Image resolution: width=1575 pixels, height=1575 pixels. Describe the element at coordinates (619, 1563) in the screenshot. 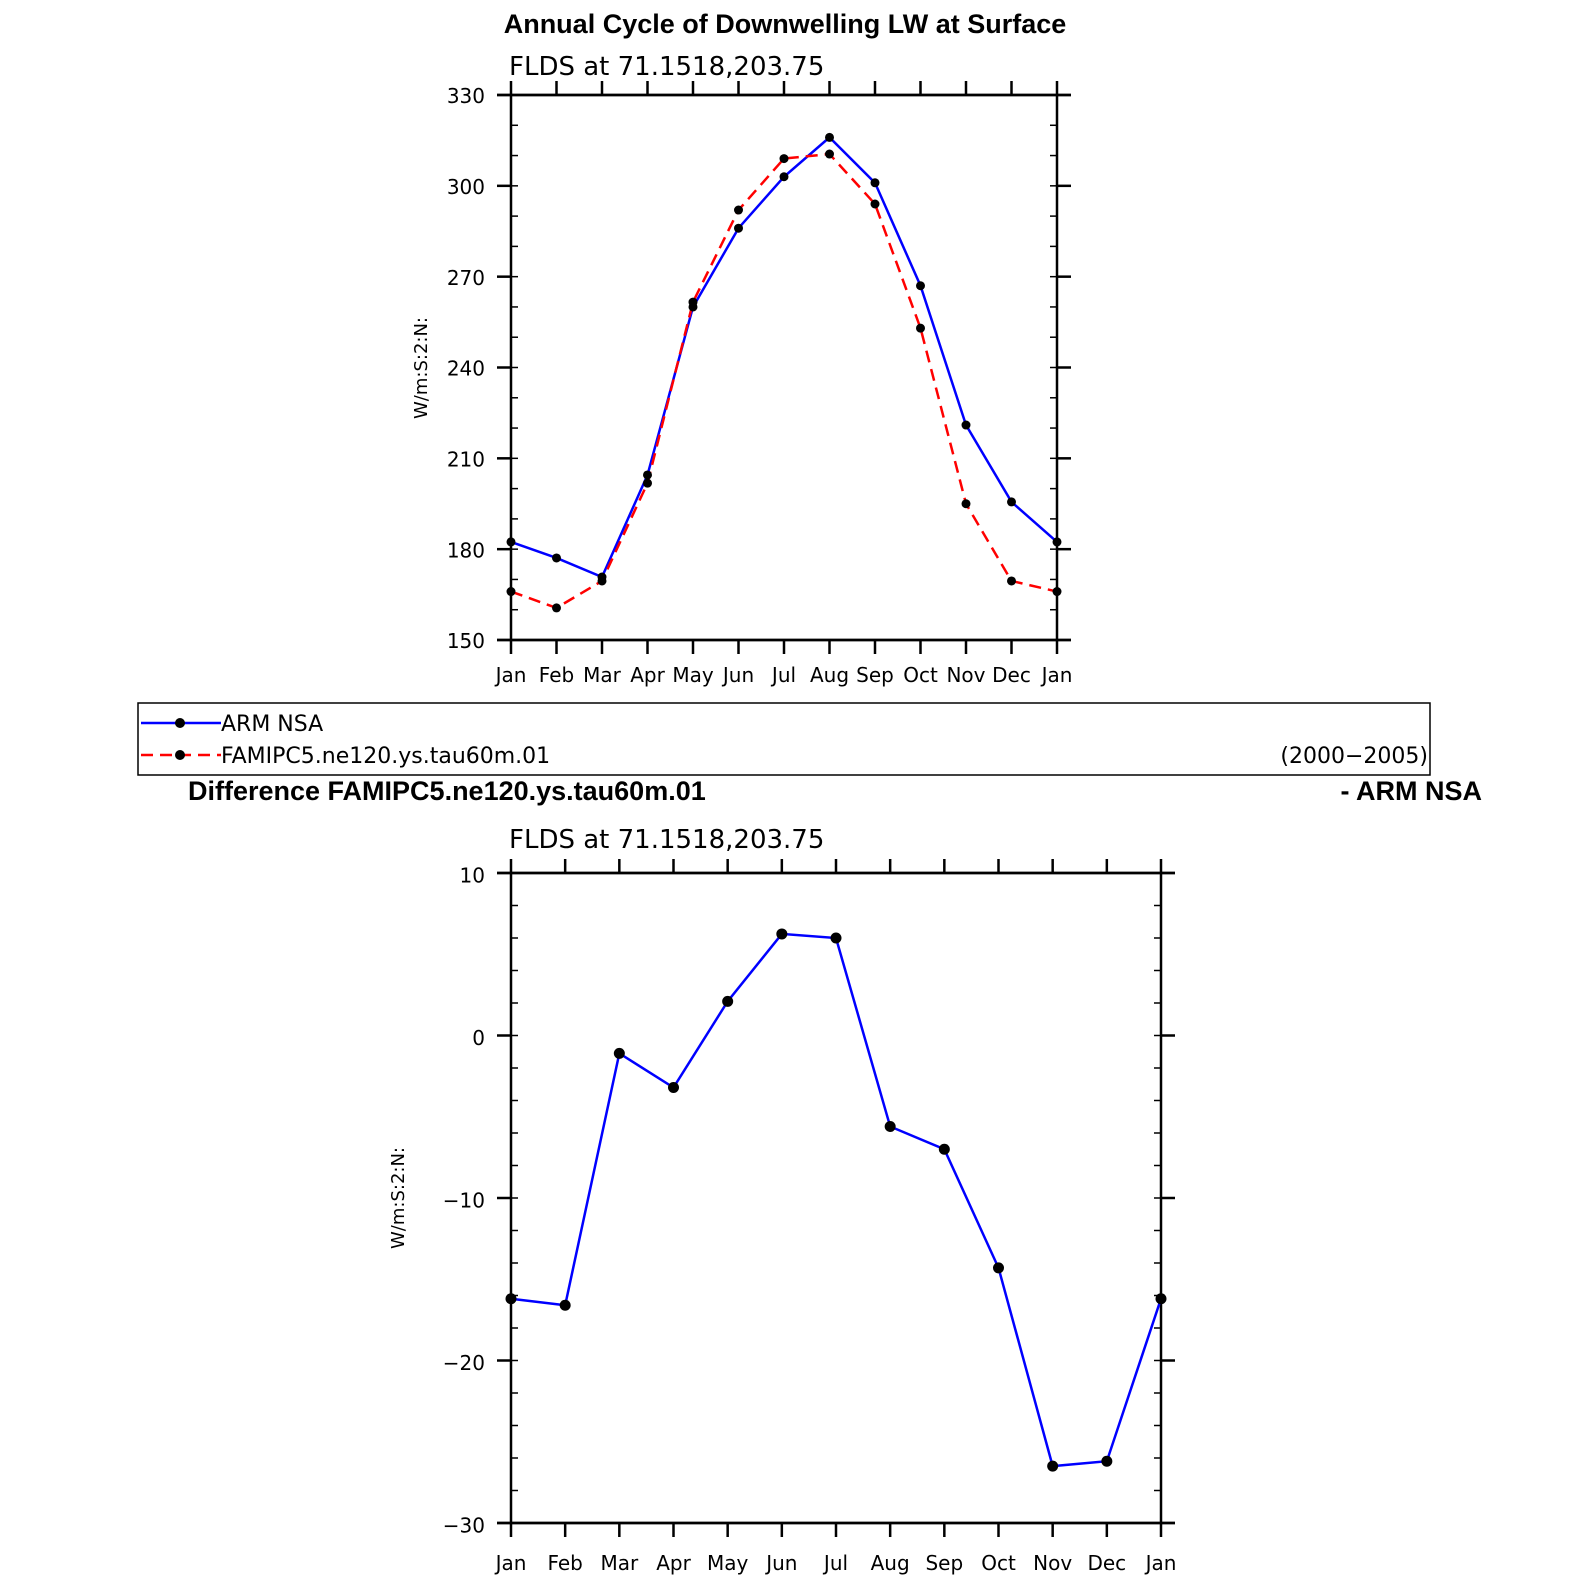

I see `bottom-x-tick-label: Mar` at that location.